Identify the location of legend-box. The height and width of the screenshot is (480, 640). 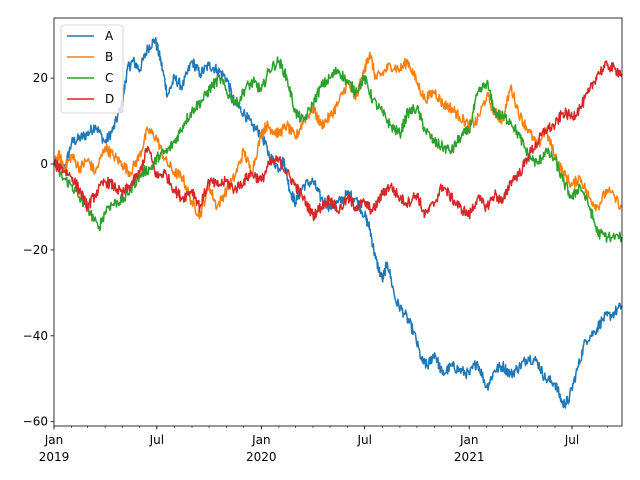
(92, 69).